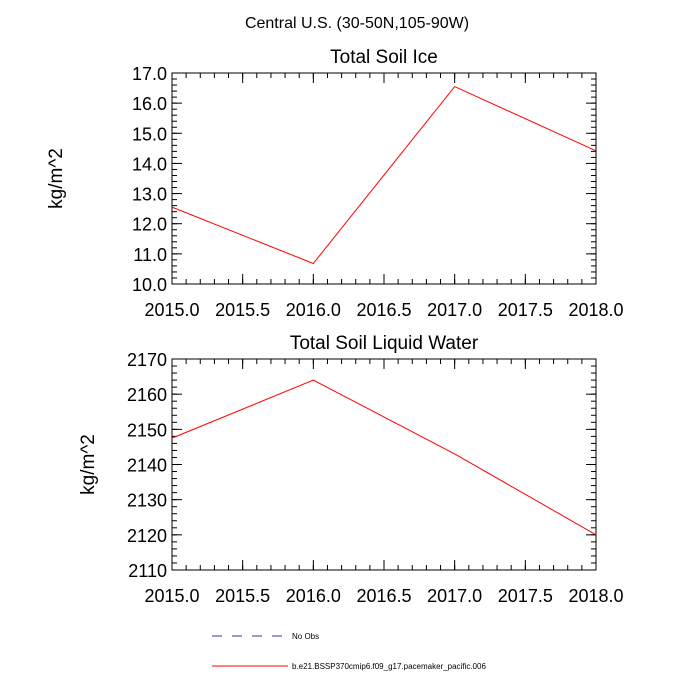  Describe the element at coordinates (147, 501) in the screenshot. I see `y-tick-label: 2130` at that location.